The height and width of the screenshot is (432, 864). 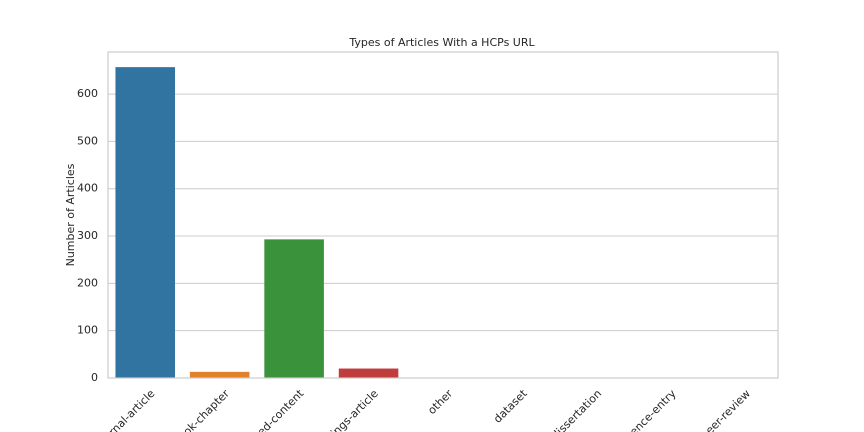 What do you see at coordinates (339, 409) in the screenshot?
I see `x-tick-label: proceedings-article` at bounding box center [339, 409].